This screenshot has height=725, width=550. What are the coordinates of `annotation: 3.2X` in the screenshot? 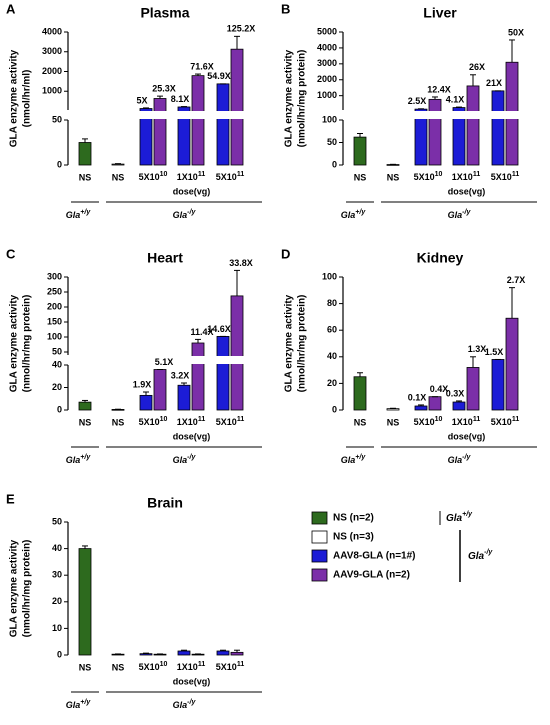 It's located at (180, 375).